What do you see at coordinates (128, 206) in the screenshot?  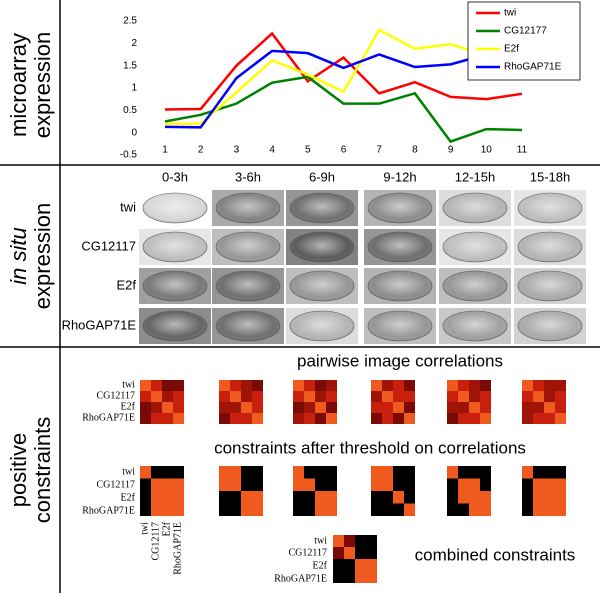 I see `gene-label: twi` at bounding box center [128, 206].